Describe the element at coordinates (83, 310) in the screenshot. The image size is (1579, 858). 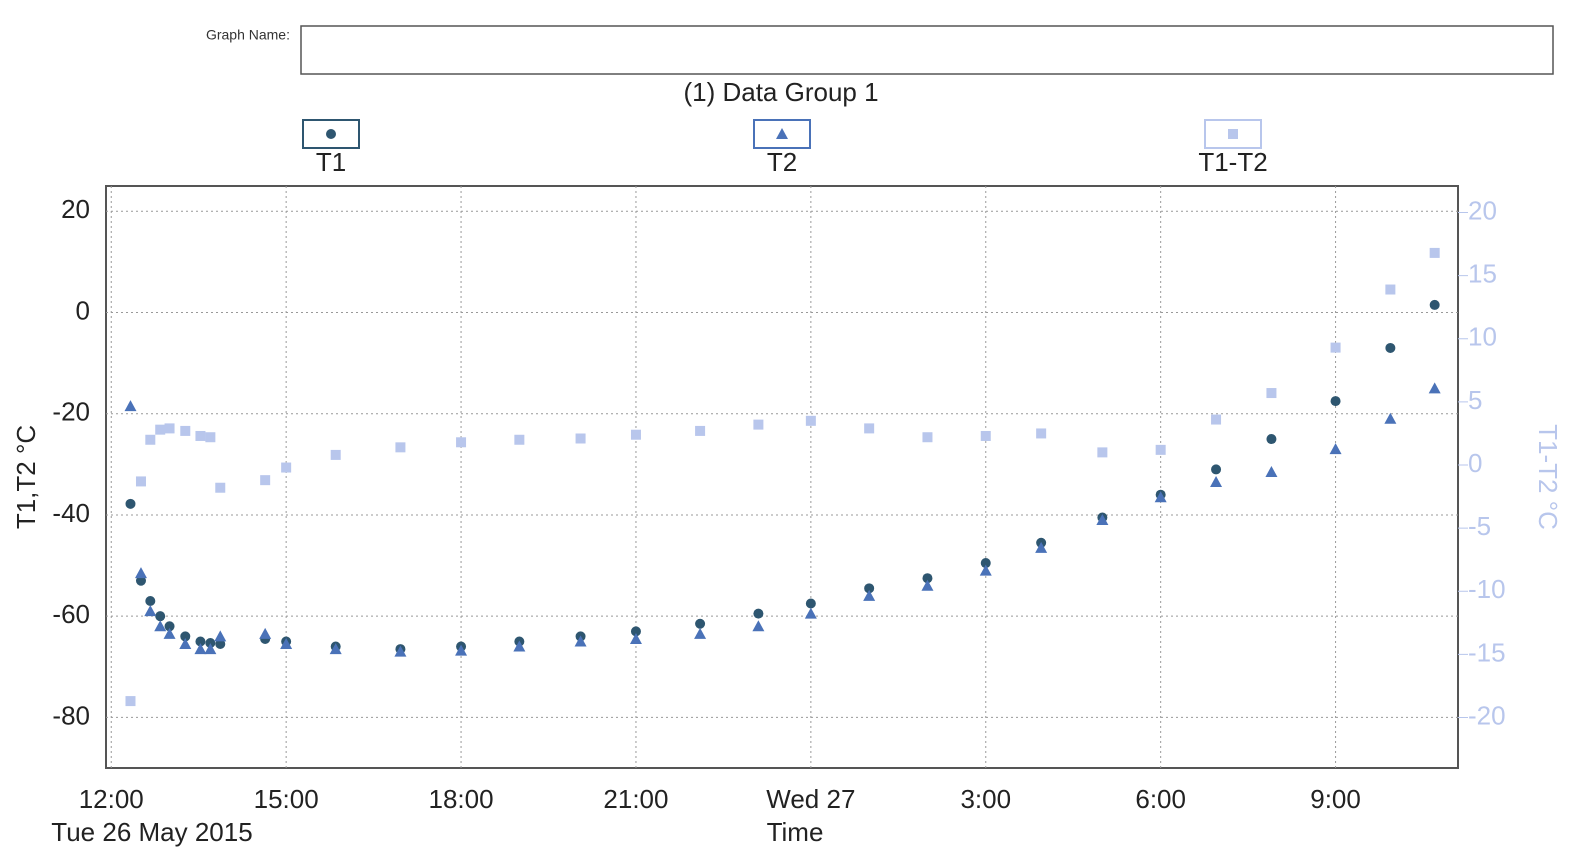
I see `y-tick-label: 0` at that location.